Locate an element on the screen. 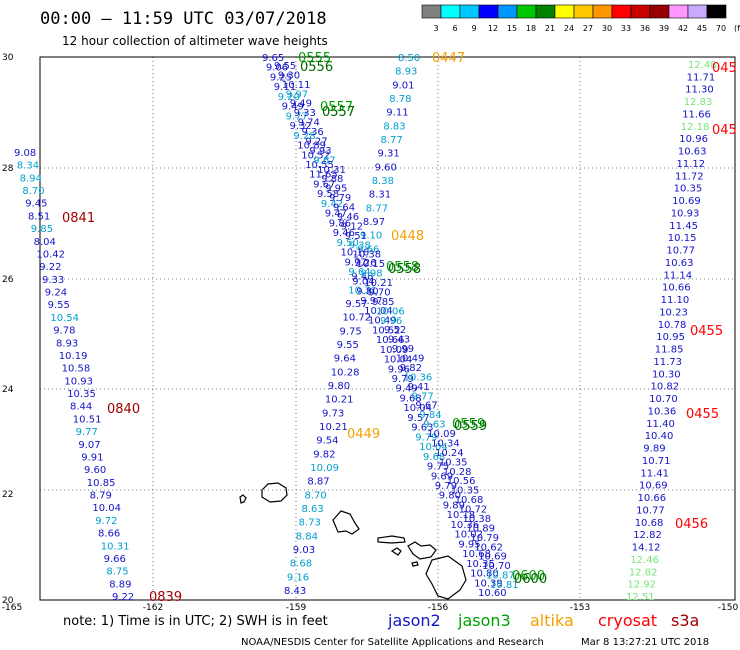 This screenshot has width=740, height=650. island-lanai is located at coordinates (396, 551).